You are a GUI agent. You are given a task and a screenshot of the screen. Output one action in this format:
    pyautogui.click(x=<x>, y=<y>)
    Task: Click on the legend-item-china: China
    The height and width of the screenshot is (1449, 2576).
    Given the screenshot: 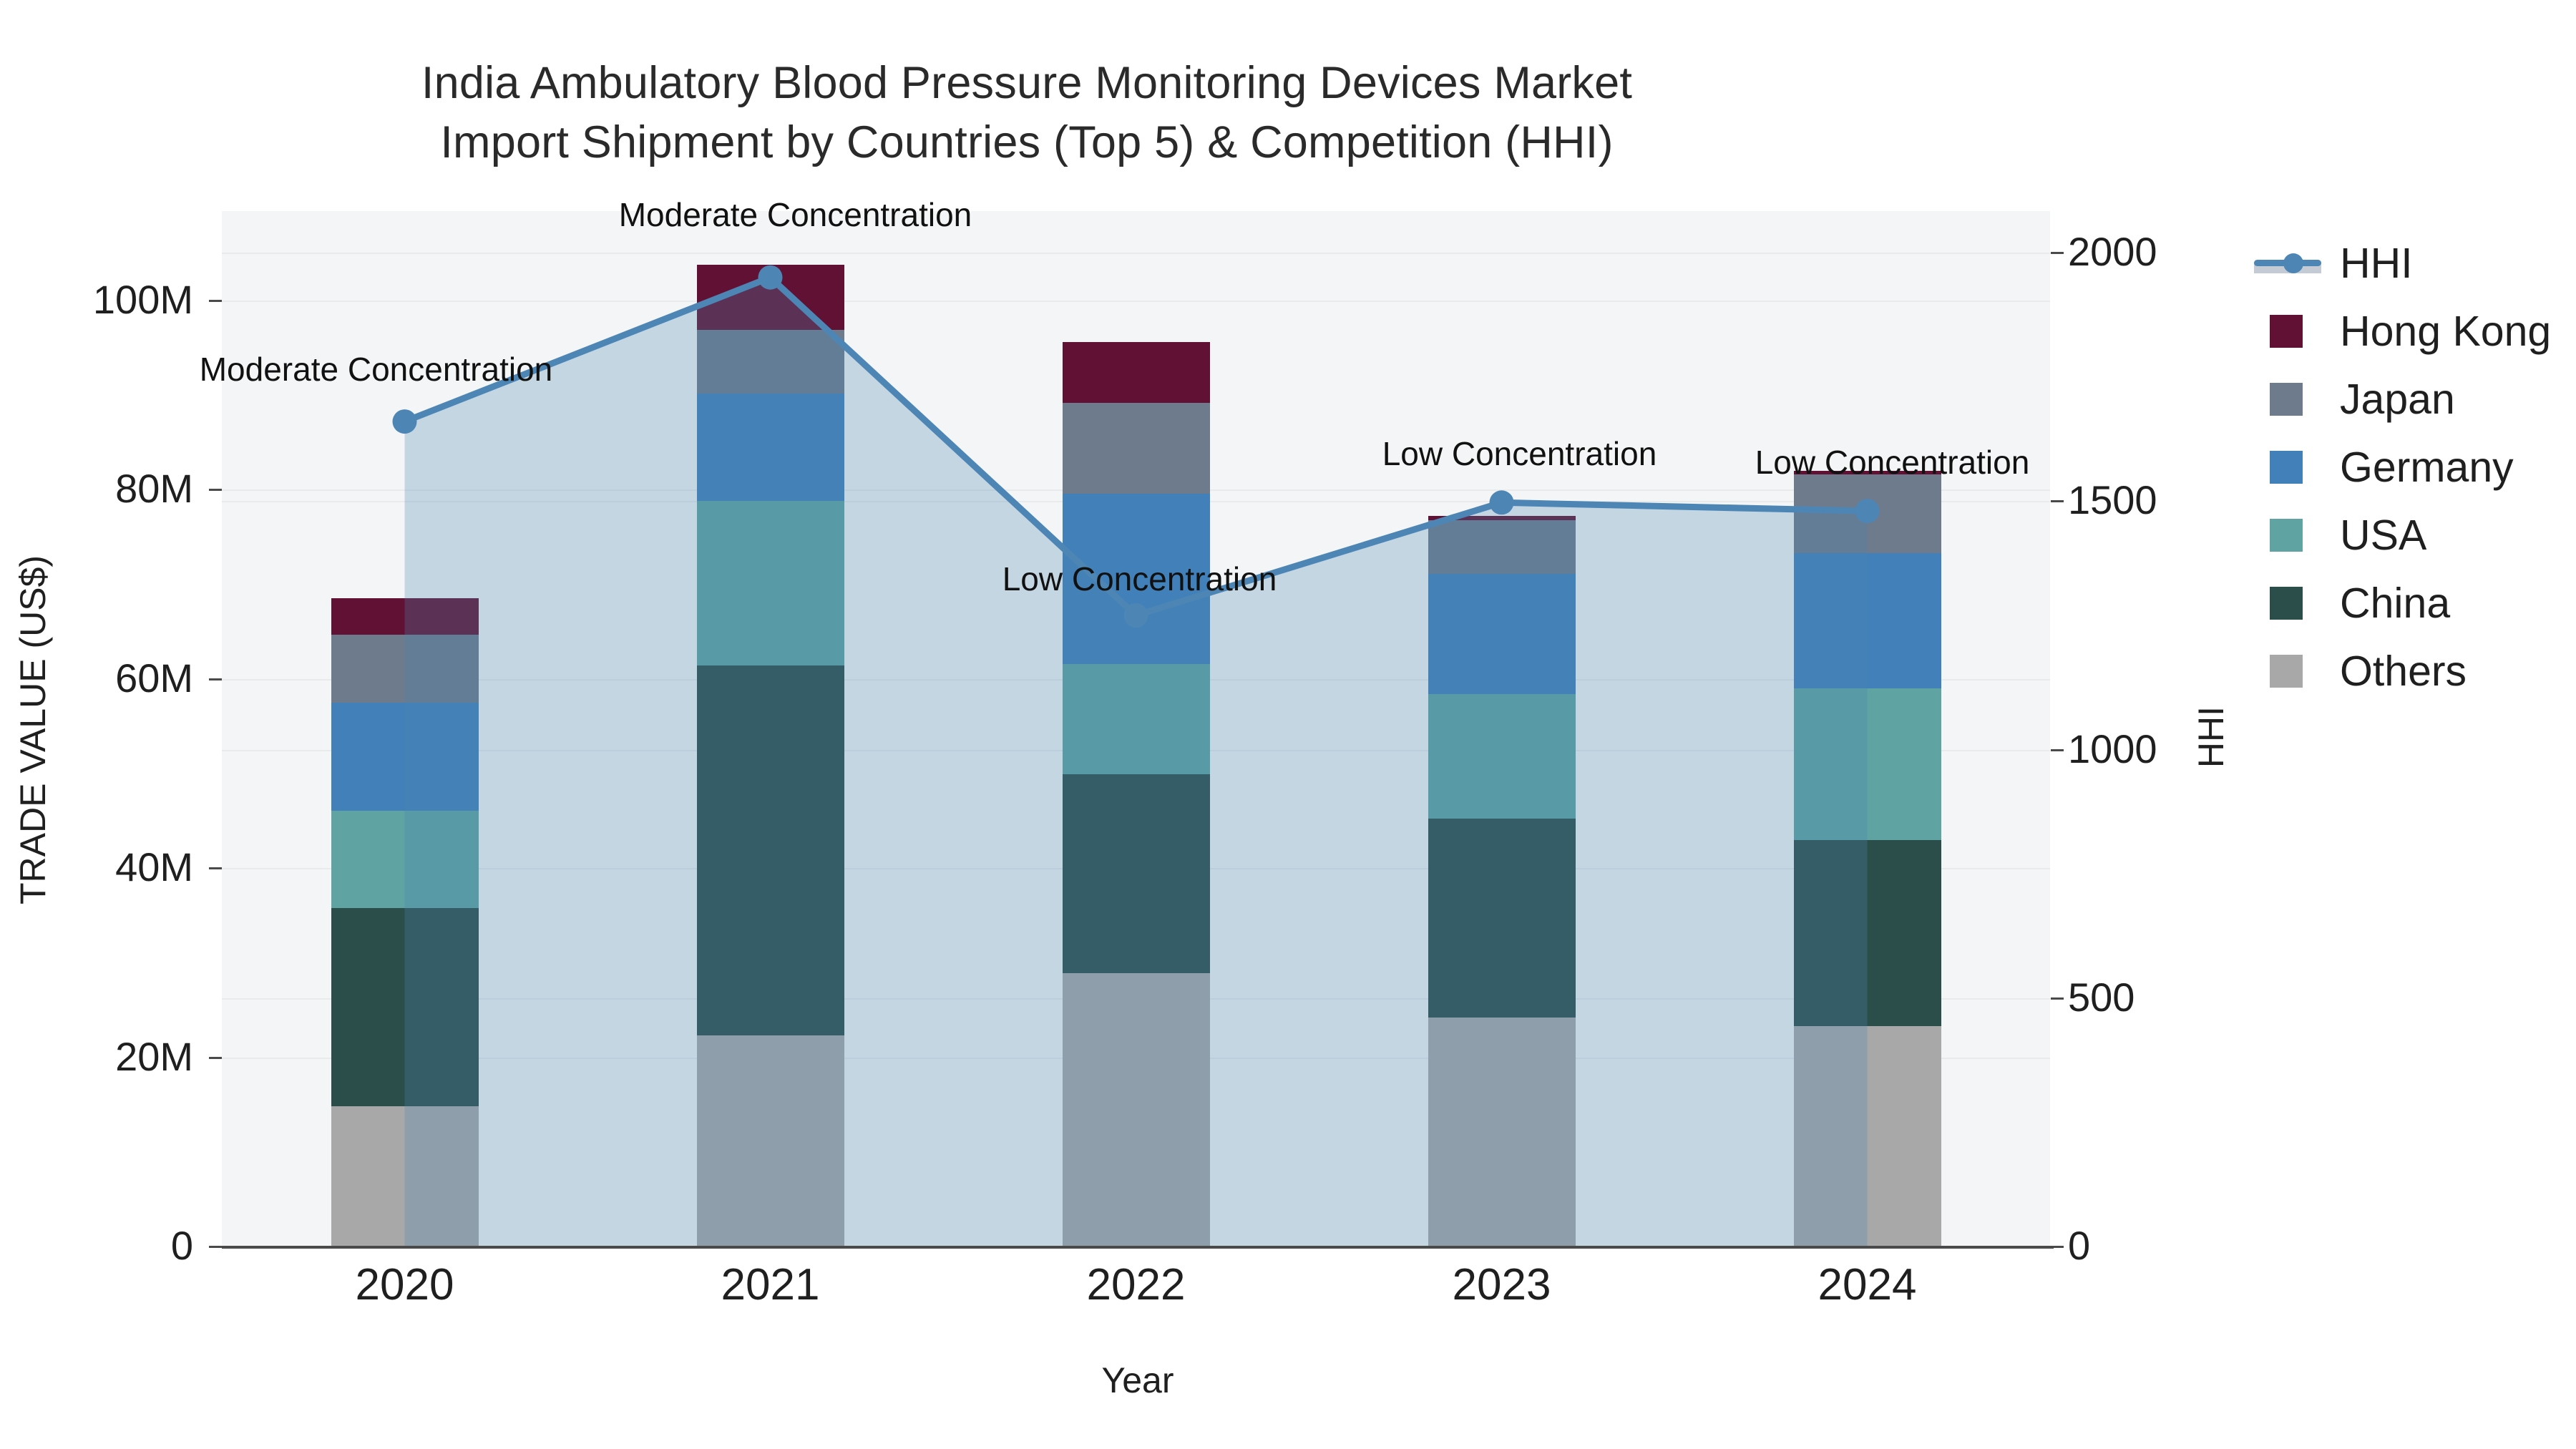 What is the action you would take?
    pyautogui.click(x=2411, y=603)
    